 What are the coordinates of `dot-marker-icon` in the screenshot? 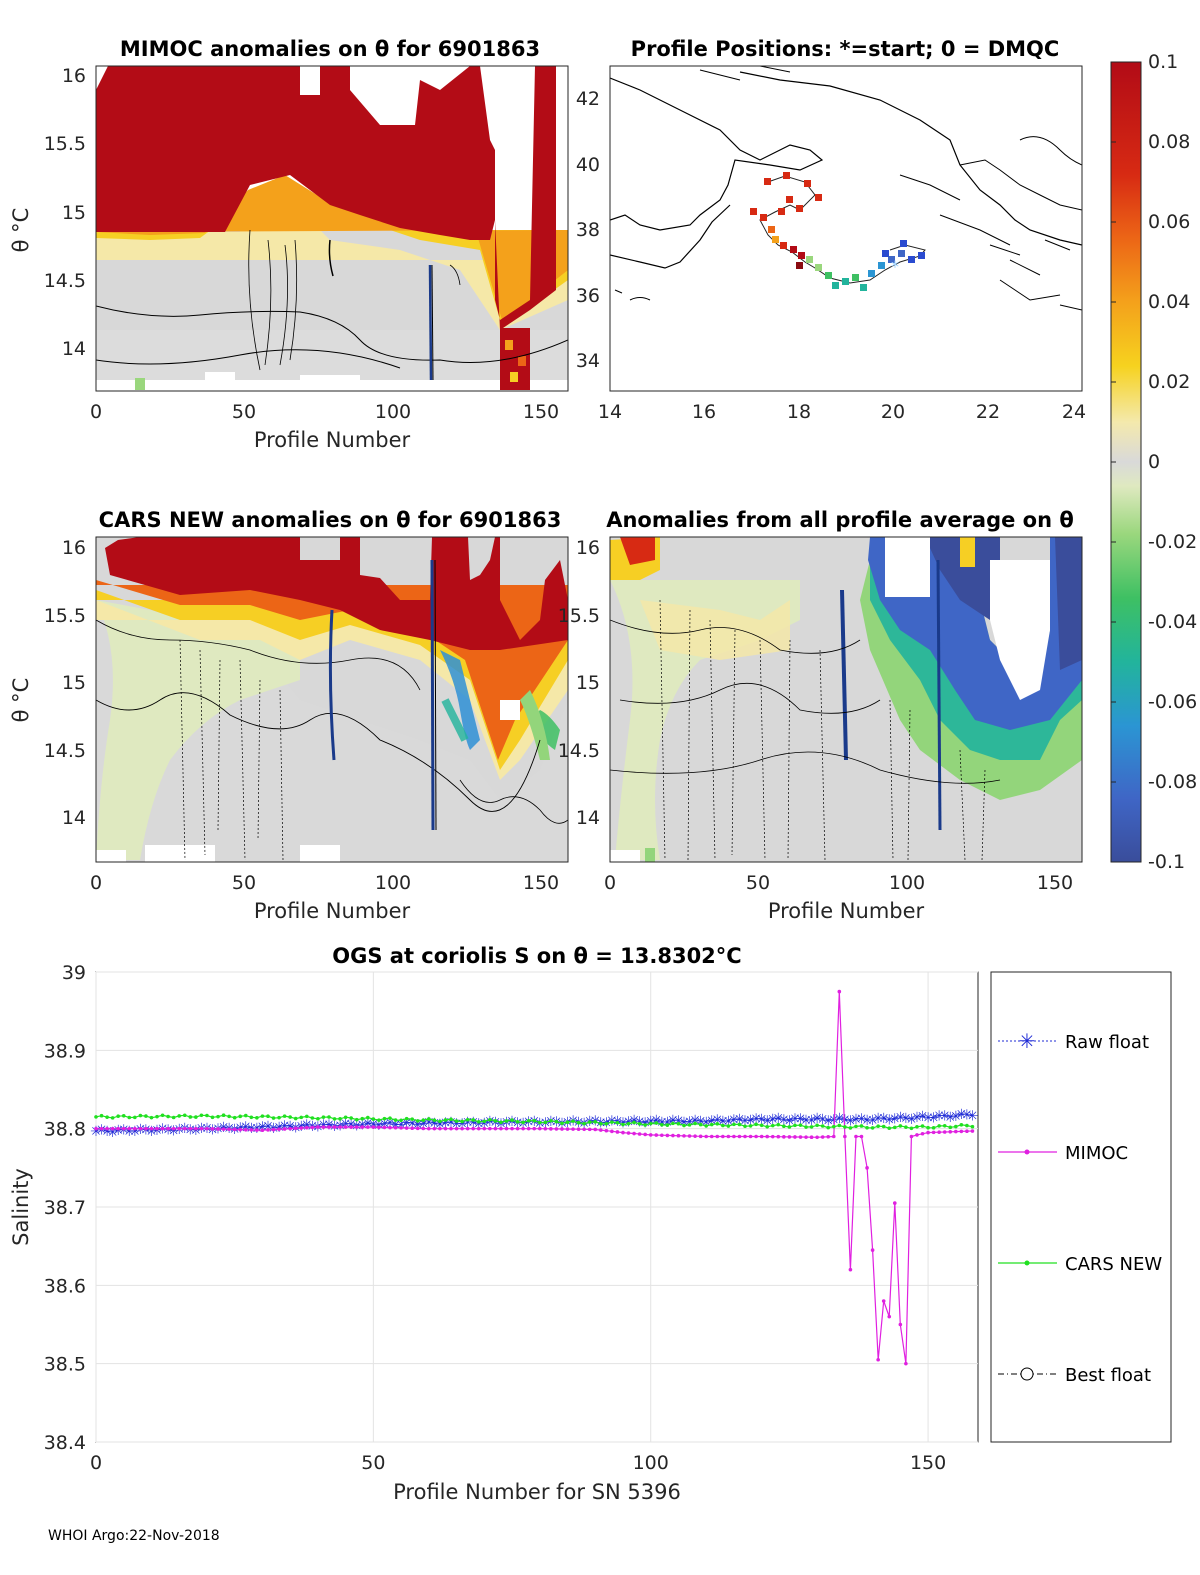 It's located at (1027, 1152).